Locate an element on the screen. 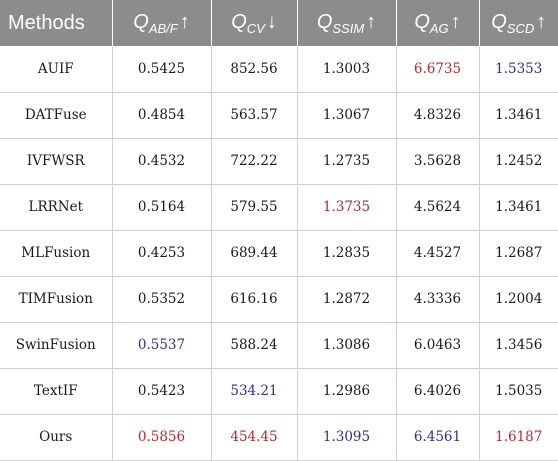 The width and height of the screenshot is (558, 461). value-cell-q-cv: 563.57 is located at coordinates (254, 114).